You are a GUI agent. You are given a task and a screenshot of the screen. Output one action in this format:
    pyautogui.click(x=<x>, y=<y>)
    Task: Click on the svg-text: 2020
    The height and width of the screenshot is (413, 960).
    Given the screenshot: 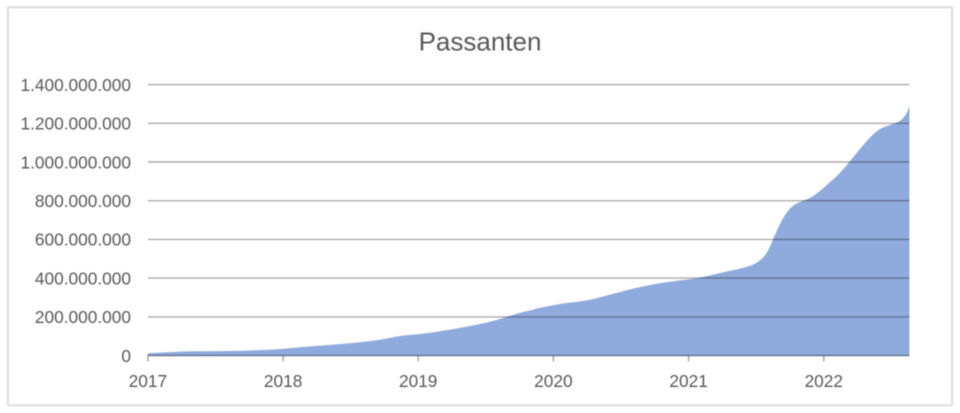 What is the action you would take?
    pyautogui.click(x=553, y=381)
    